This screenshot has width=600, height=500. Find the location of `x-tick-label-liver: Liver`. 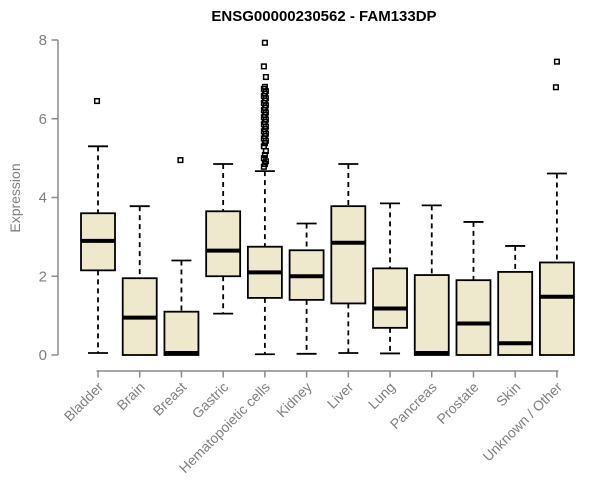

x-tick-label-liver: Liver is located at coordinates (340, 395).